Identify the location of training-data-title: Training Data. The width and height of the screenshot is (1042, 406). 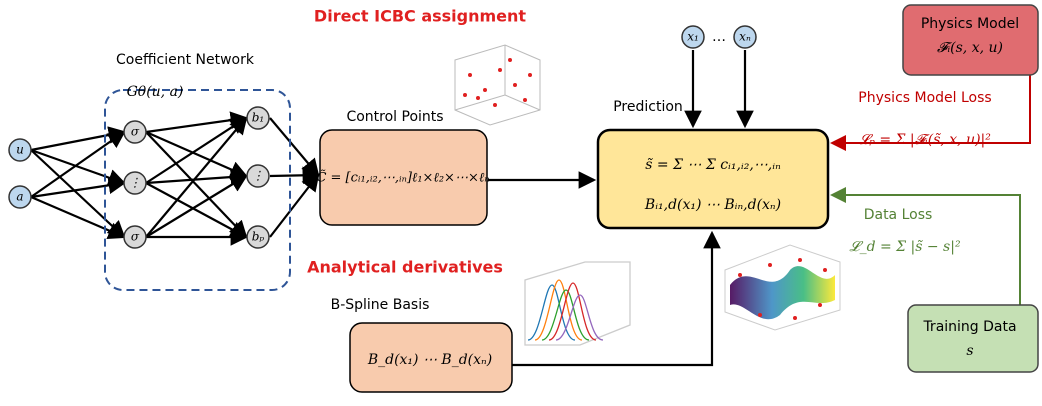
(969, 327).